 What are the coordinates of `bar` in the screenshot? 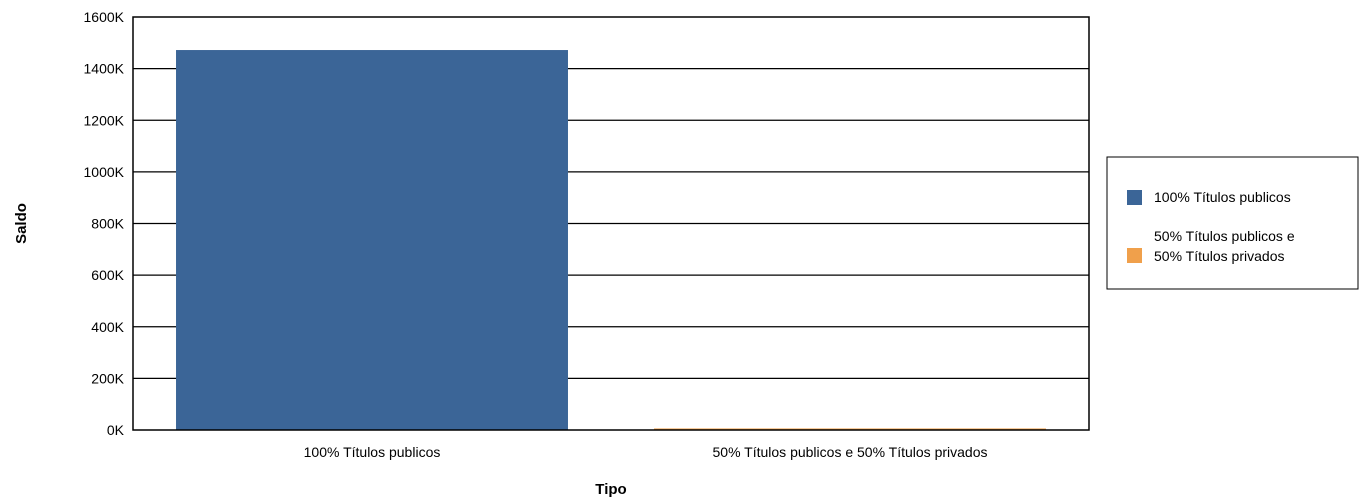 It's located at (850, 429).